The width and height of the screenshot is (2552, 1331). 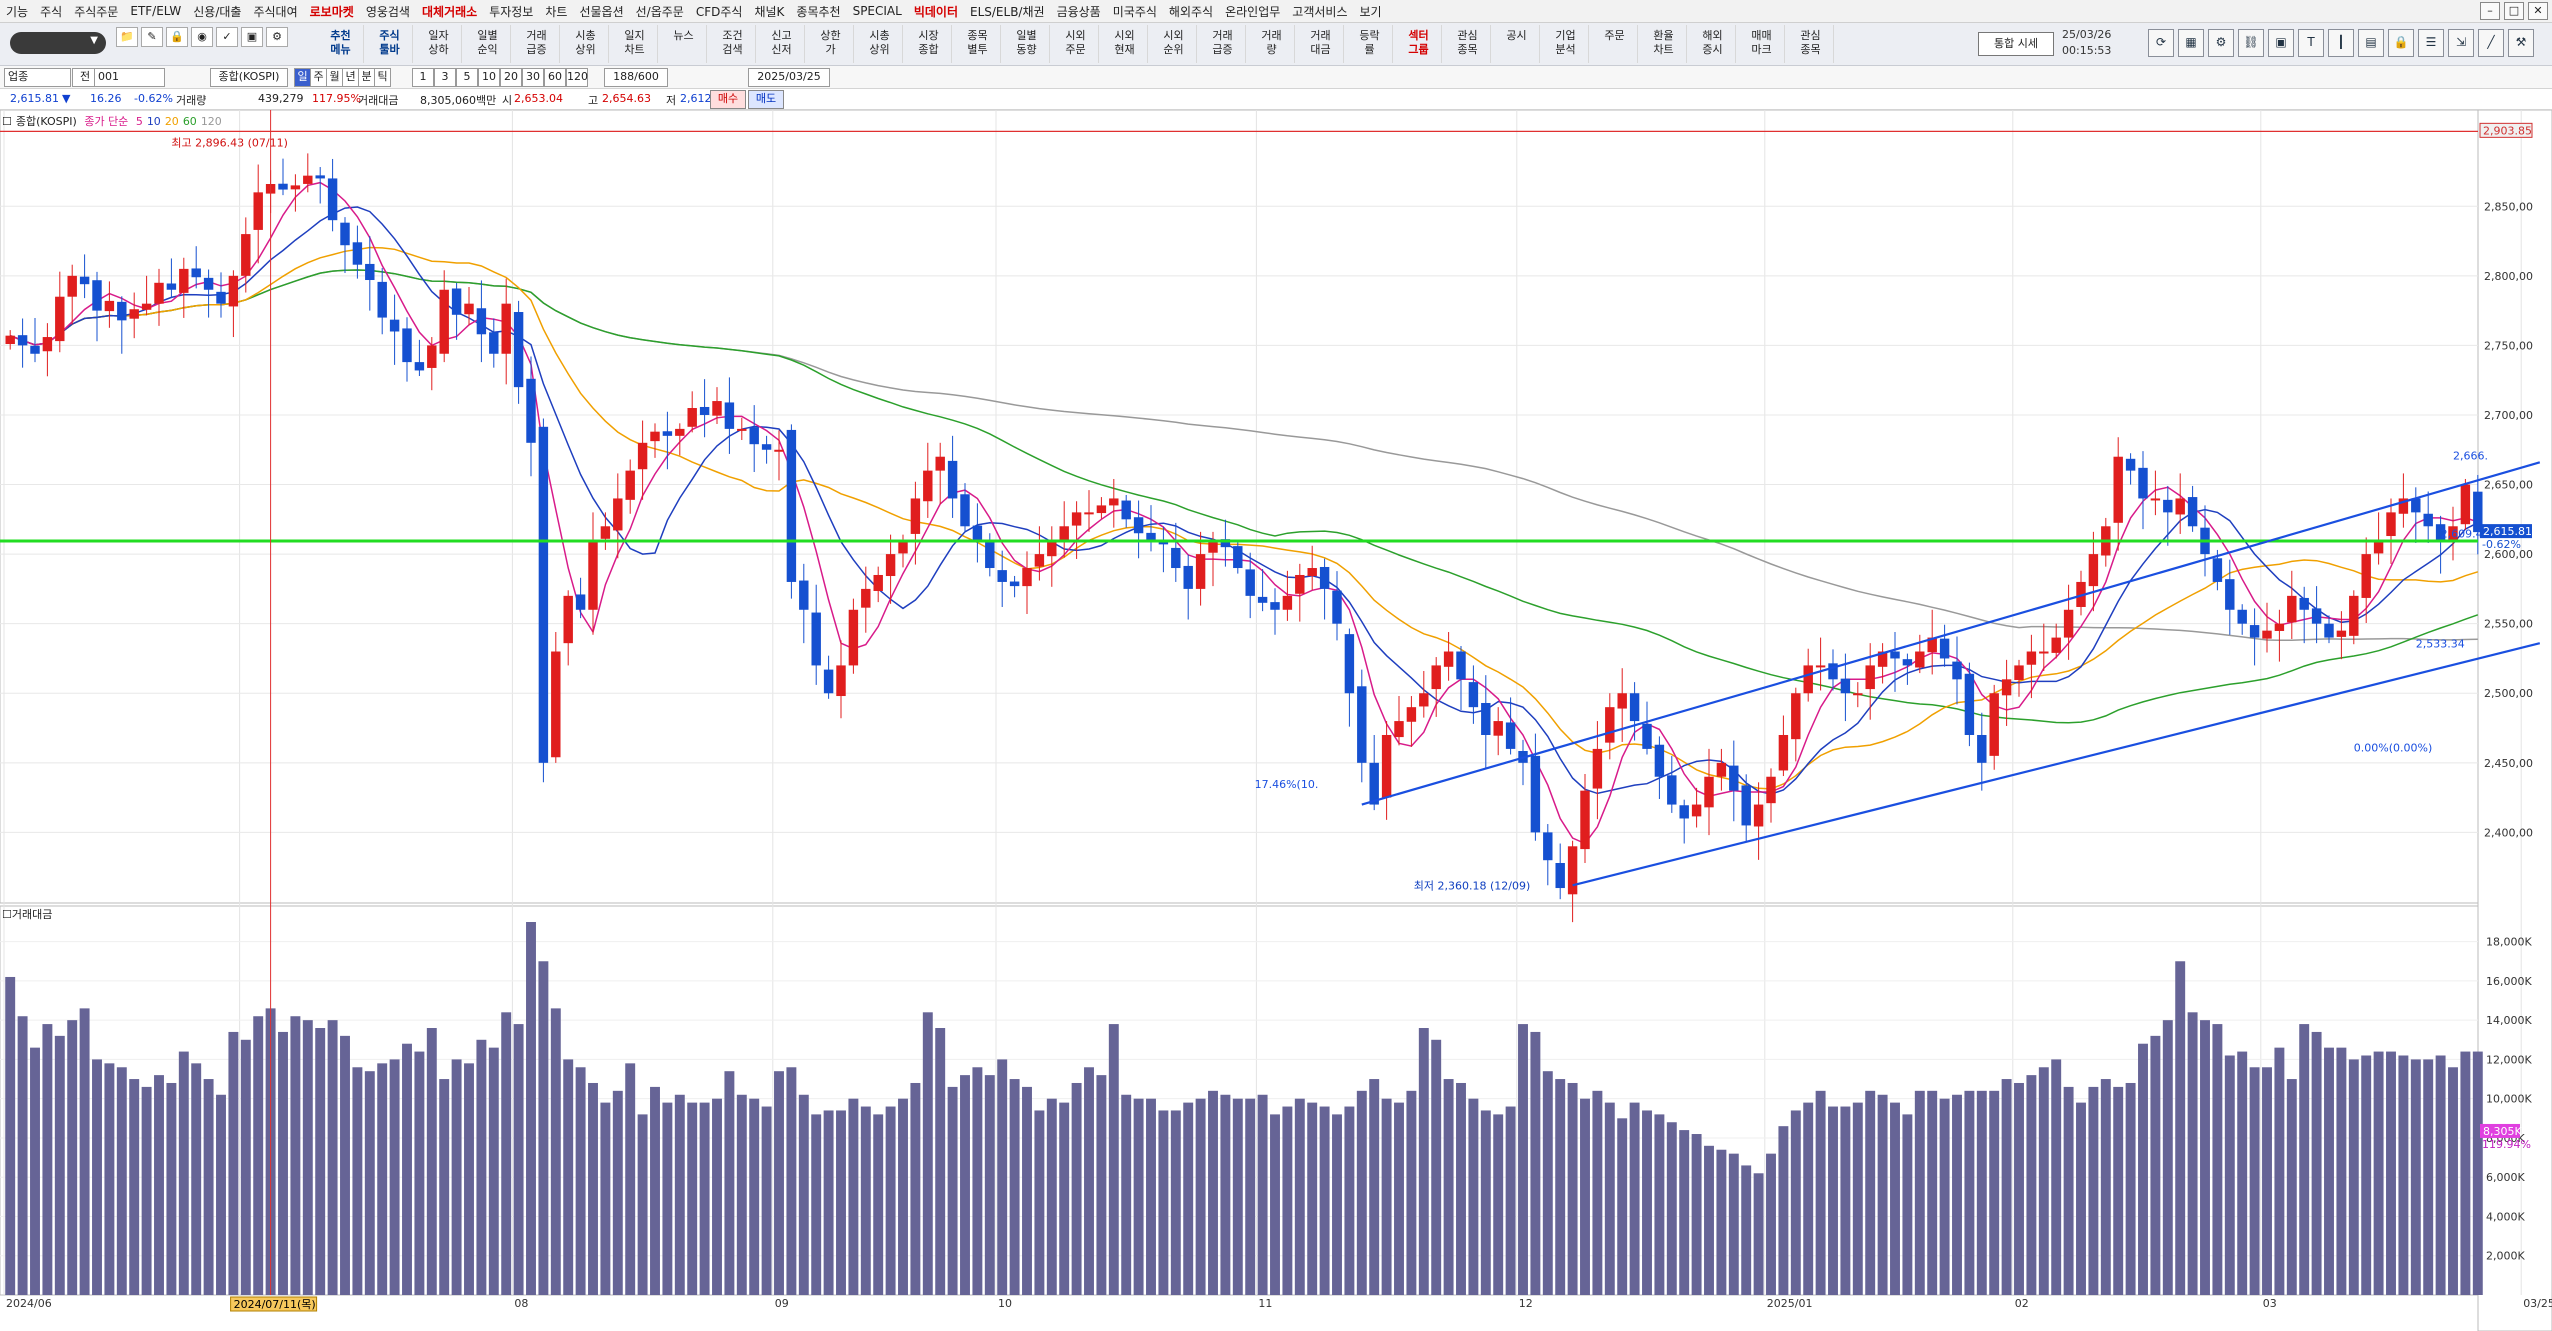 What do you see at coordinates (1615, 44) in the screenshot?
I see `toolbar-button: 주문` at bounding box center [1615, 44].